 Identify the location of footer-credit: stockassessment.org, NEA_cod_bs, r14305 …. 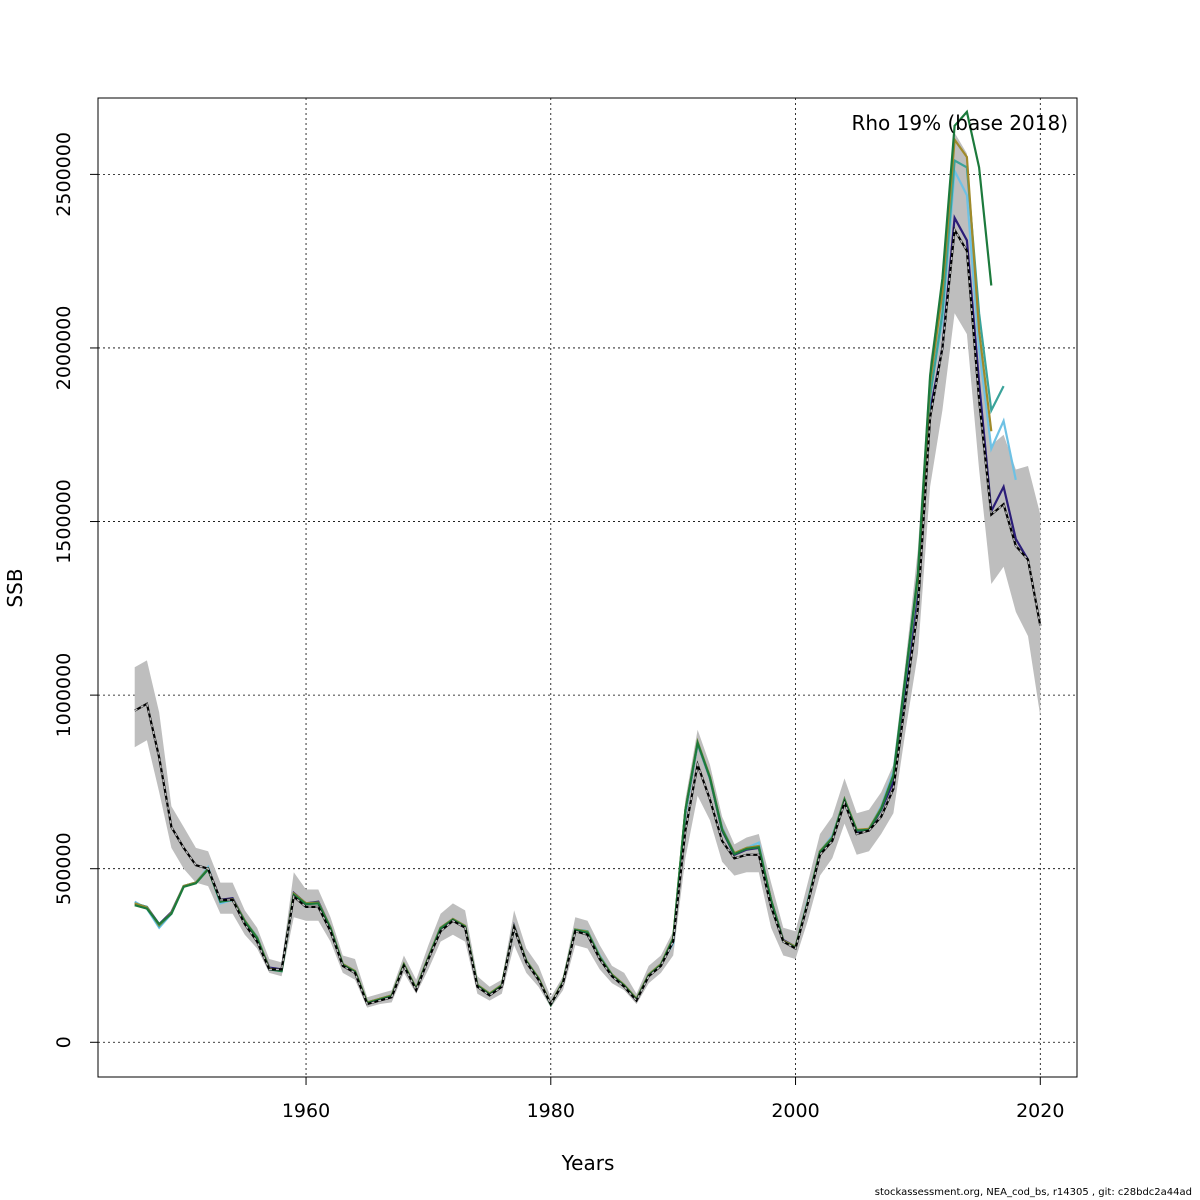
(1033, 1192).